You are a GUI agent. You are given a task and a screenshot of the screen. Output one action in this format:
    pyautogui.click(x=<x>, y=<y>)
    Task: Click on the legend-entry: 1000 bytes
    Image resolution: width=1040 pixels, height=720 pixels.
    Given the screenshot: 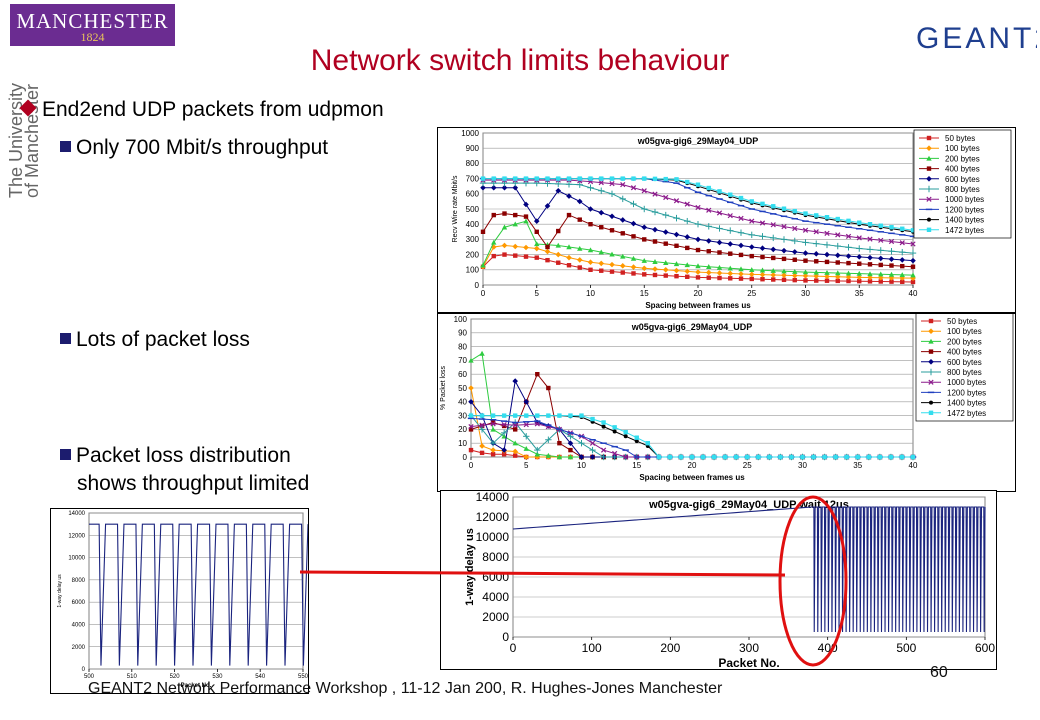 What is the action you would take?
    pyautogui.click(x=966, y=382)
    